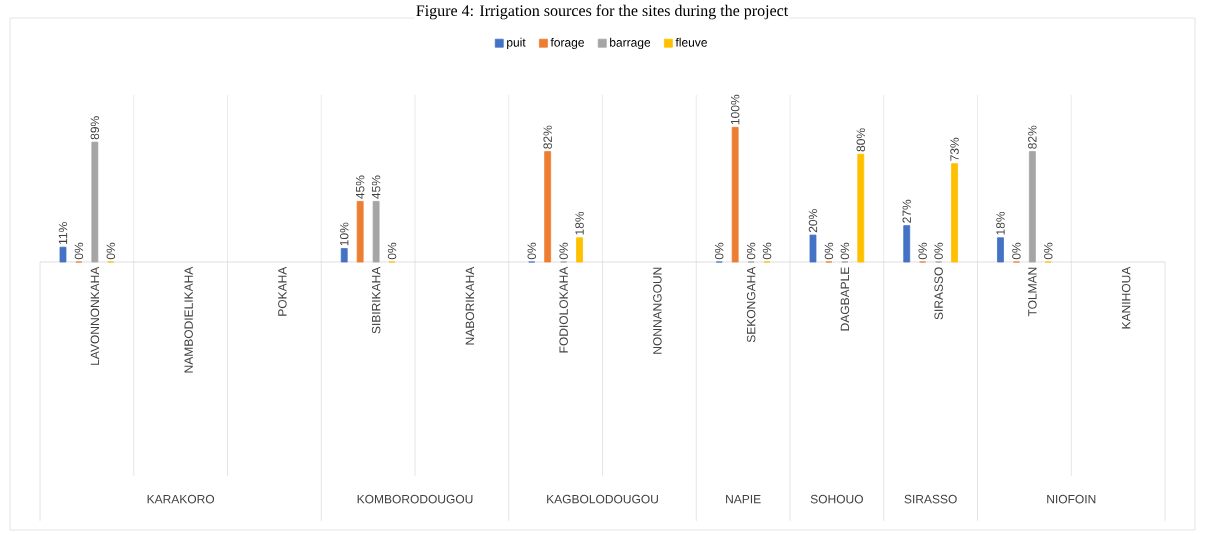 The width and height of the screenshot is (1205, 534). What do you see at coordinates (282, 291) in the screenshot?
I see `x-tick-label: POKAHA` at bounding box center [282, 291].